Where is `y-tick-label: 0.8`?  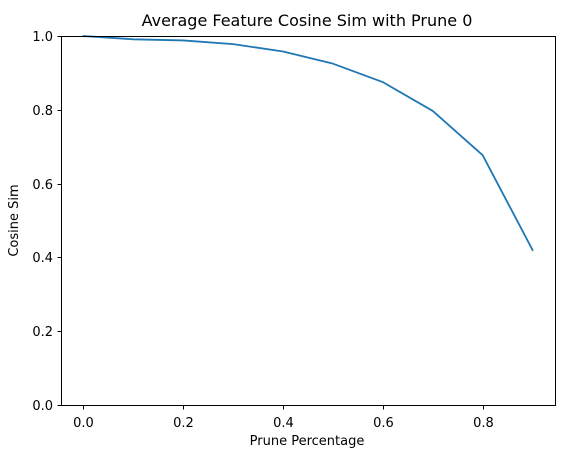 y-tick-label: 0.8 is located at coordinates (42, 111).